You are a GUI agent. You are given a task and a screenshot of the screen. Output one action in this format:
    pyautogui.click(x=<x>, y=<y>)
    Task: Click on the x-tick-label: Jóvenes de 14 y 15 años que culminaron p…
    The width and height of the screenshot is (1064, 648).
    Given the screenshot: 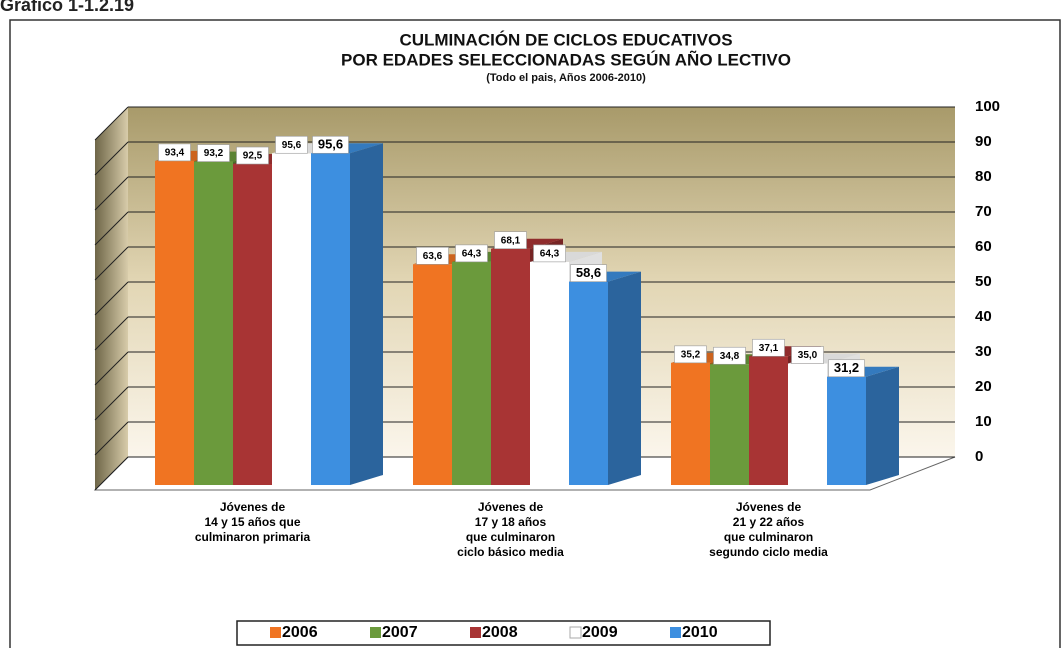 What is the action you would take?
    pyautogui.click(x=252, y=522)
    